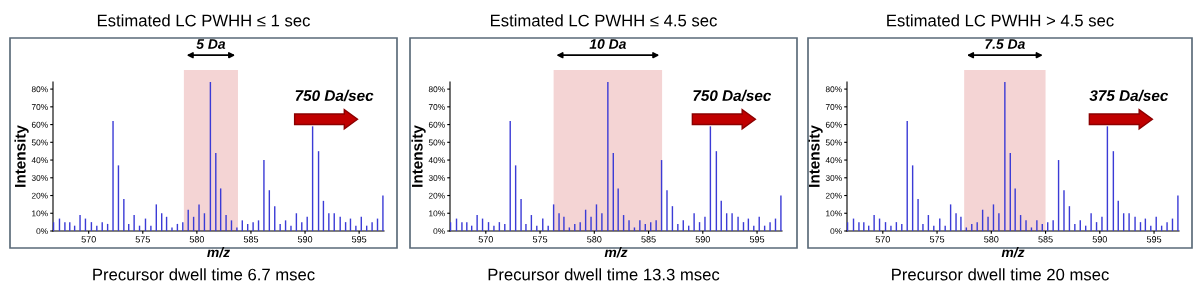 This screenshot has height=297, width=1200. What do you see at coordinates (1129, 95) in the screenshot?
I see `annotation: 375 Da/sec` at bounding box center [1129, 95].